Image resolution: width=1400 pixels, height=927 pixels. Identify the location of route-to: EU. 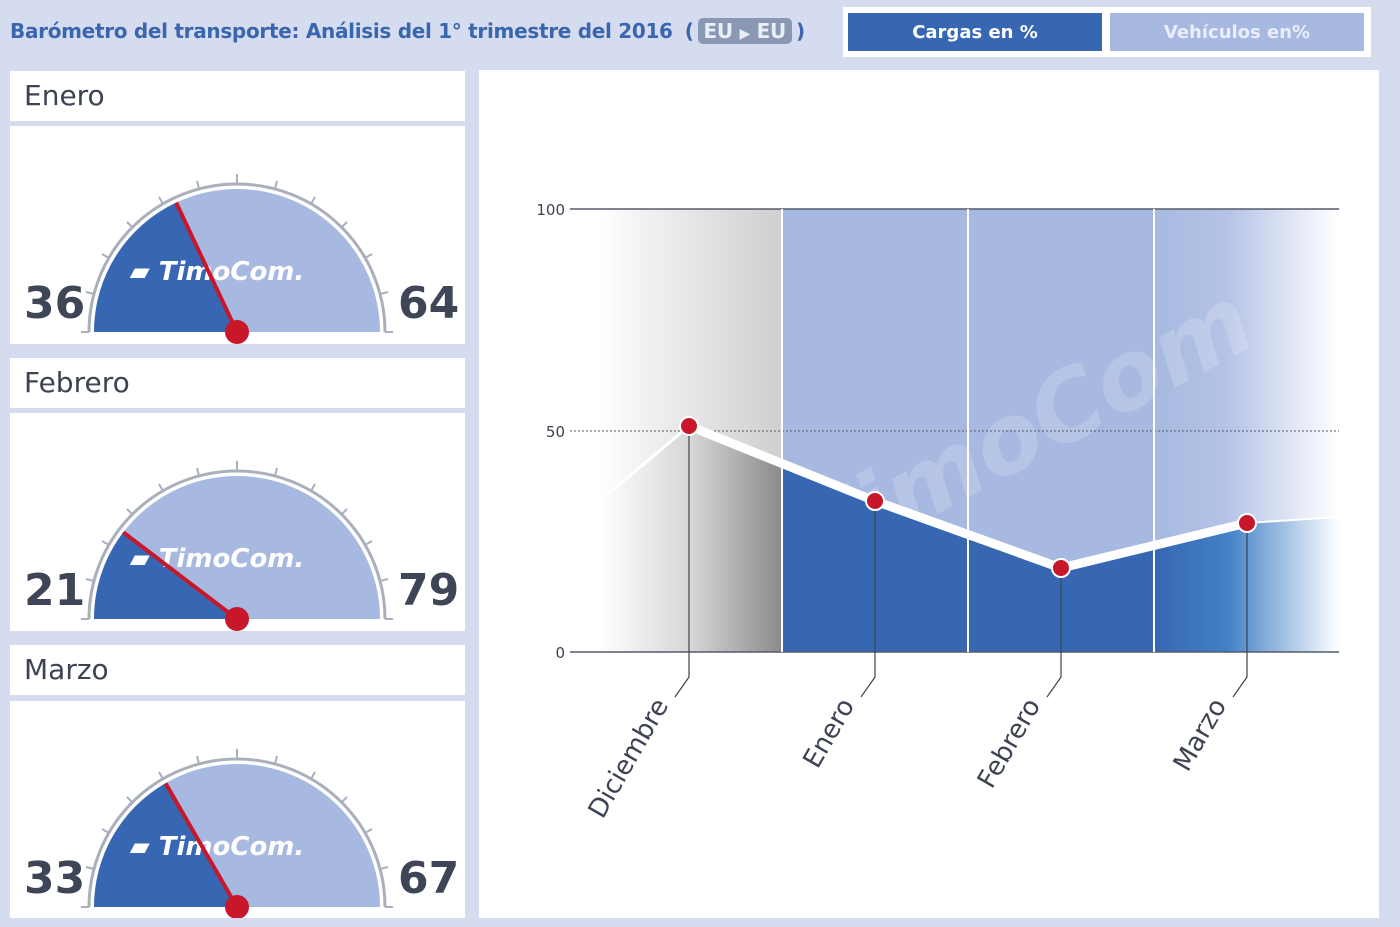
(771, 31).